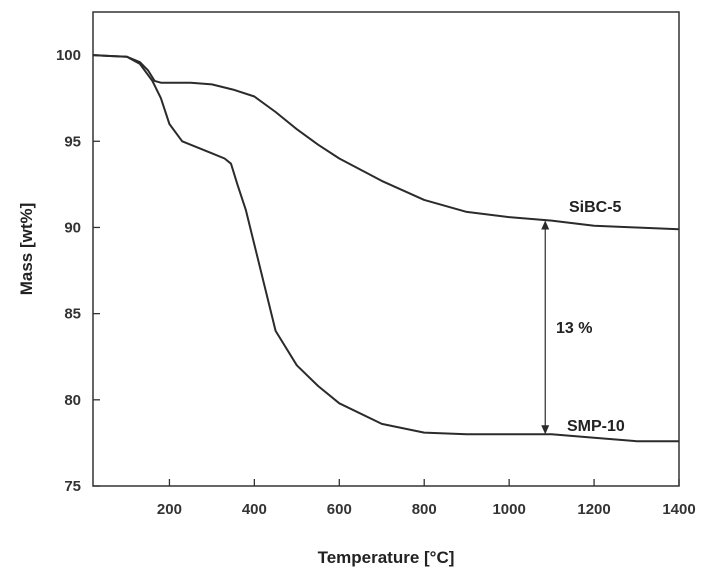 This screenshot has height=574, width=701. What do you see at coordinates (545, 430) in the screenshot?
I see `arrow-down-icon` at bounding box center [545, 430].